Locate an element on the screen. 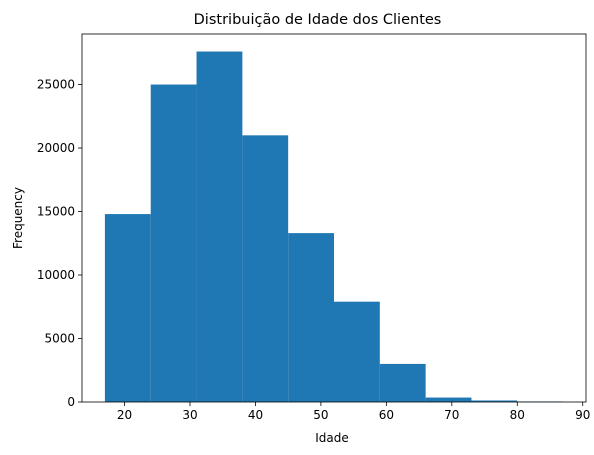  y-tick-label: 15000 is located at coordinates (56, 212).